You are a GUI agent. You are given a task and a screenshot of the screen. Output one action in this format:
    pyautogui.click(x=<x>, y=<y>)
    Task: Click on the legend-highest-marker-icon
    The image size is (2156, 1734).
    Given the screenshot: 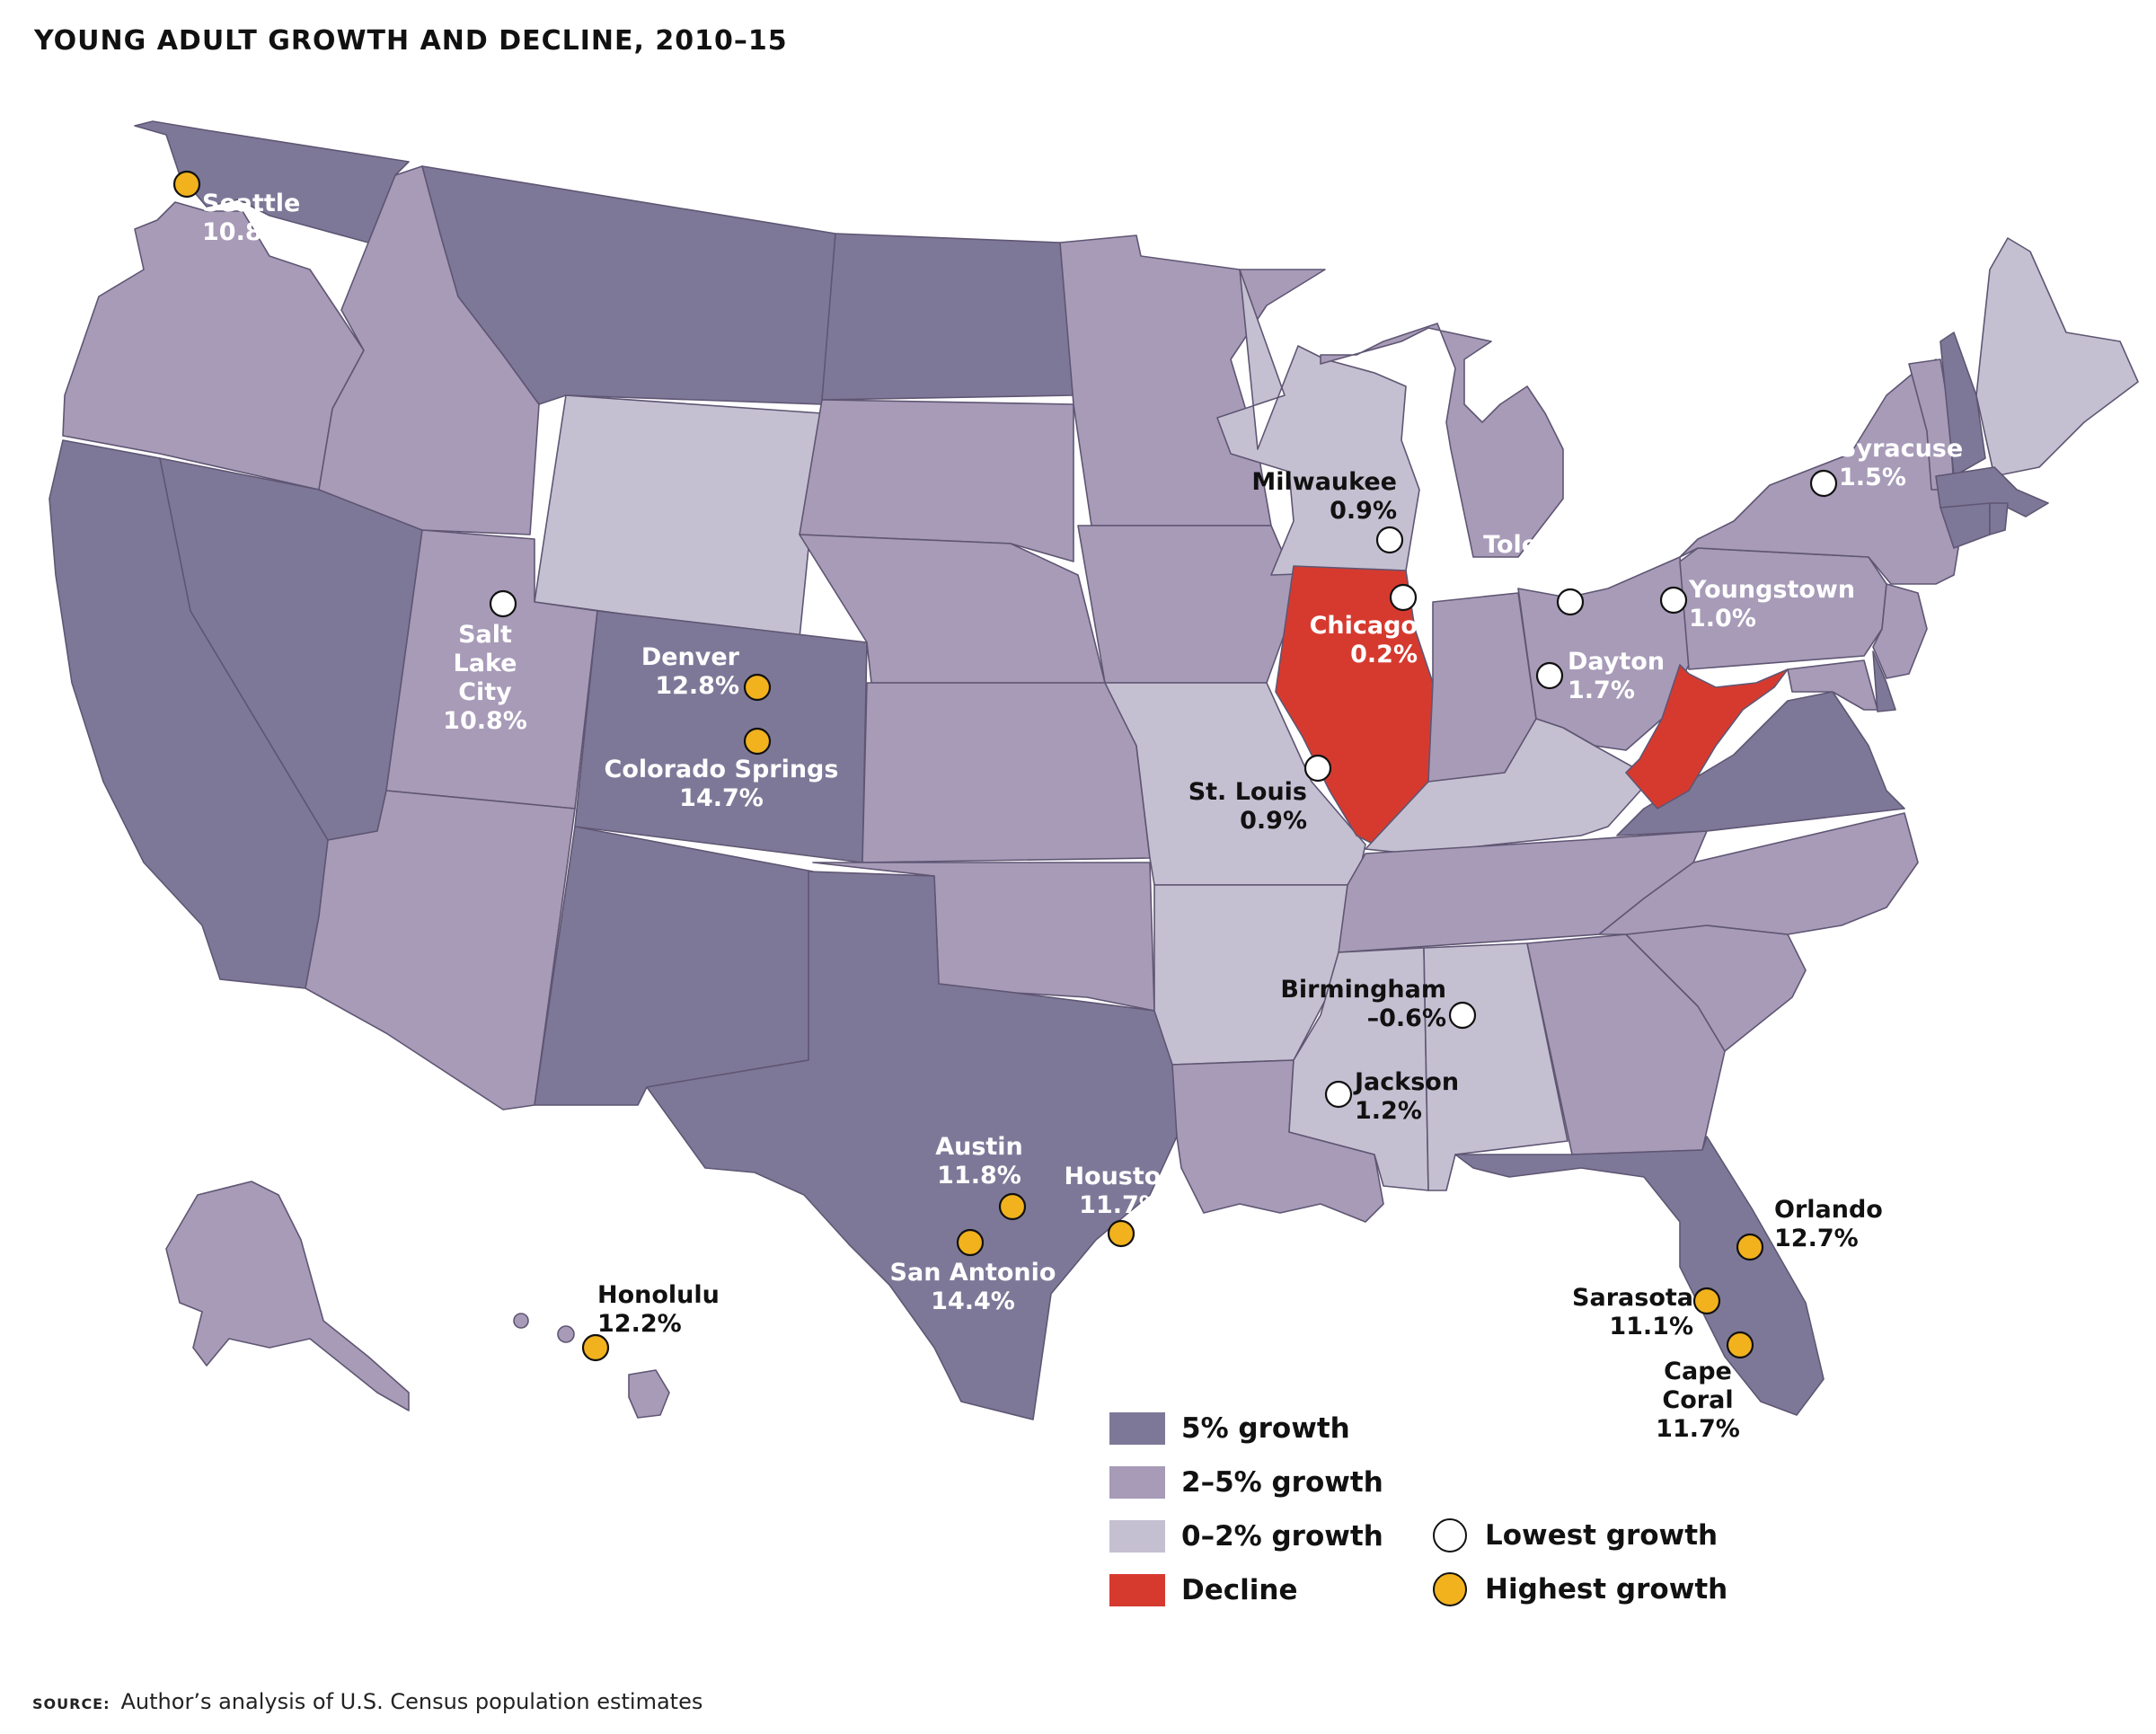 What is the action you would take?
    pyautogui.click(x=1450, y=1589)
    